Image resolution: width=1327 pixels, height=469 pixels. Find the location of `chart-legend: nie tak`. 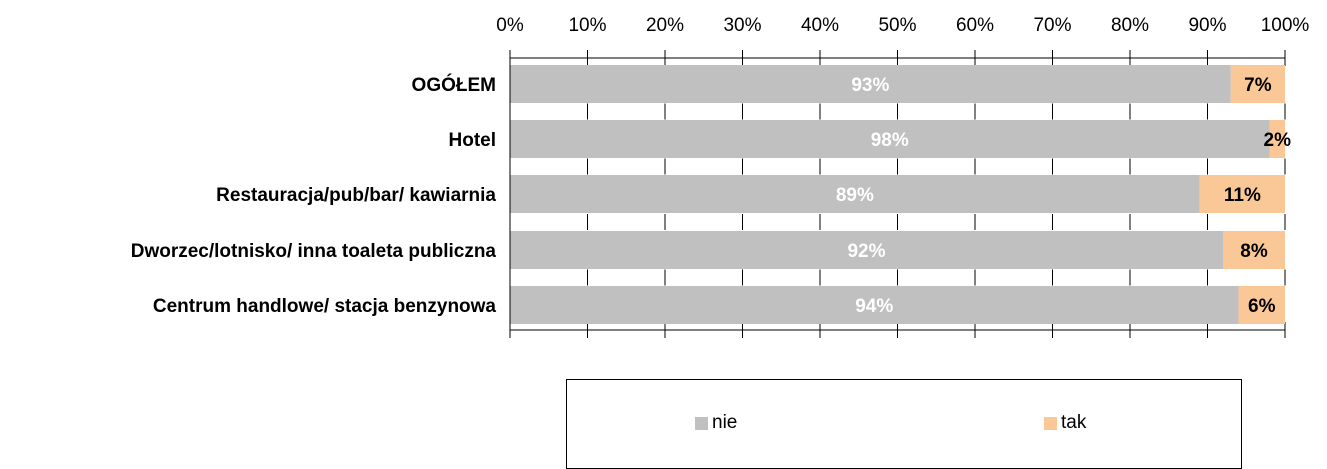

chart-legend: nie tak is located at coordinates (904, 424).